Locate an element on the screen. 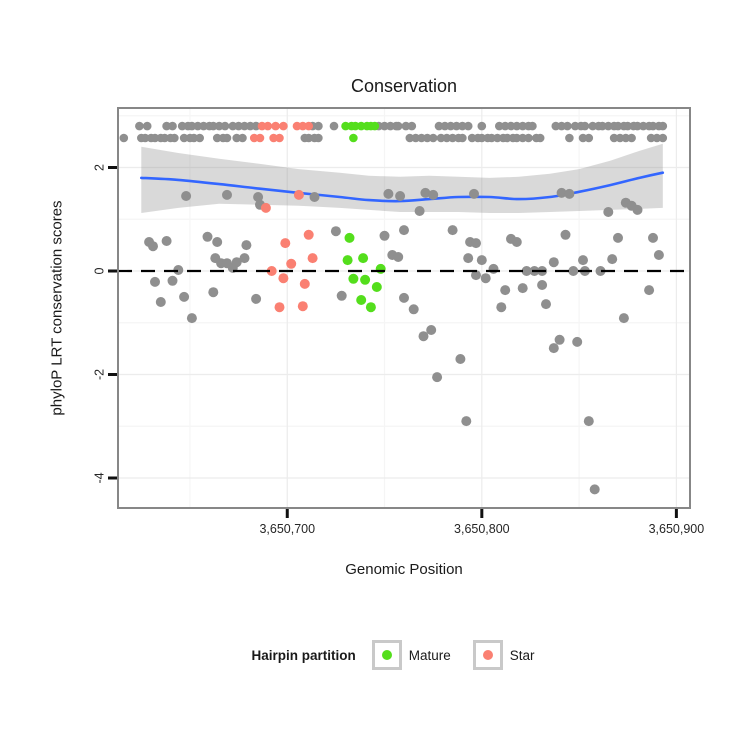 The height and width of the screenshot is (750, 750). plot-title: Conservation is located at coordinates (404, 86).